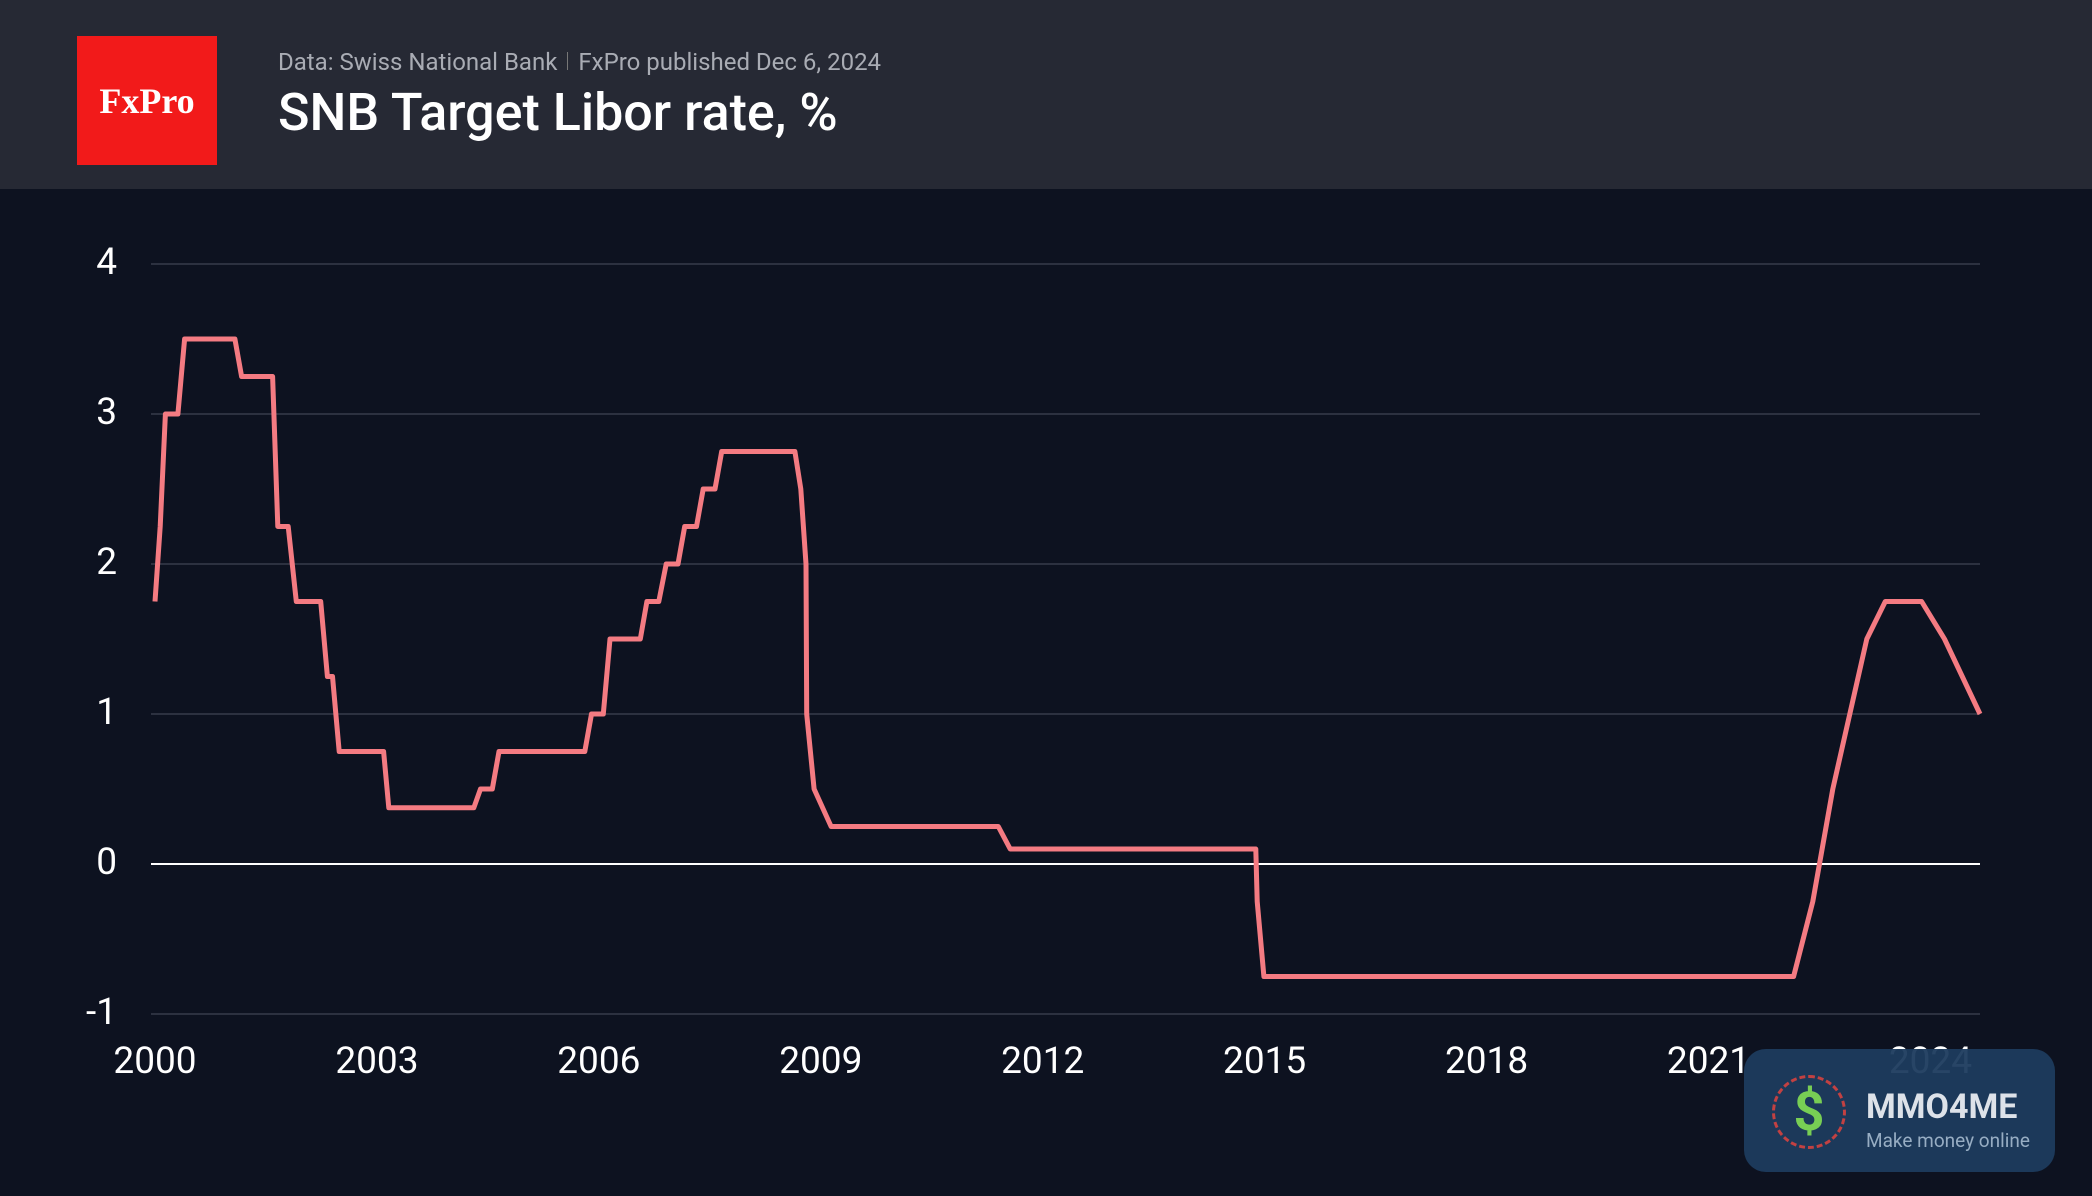  I want to click on y-tick-label: -1, so click(101, 1012).